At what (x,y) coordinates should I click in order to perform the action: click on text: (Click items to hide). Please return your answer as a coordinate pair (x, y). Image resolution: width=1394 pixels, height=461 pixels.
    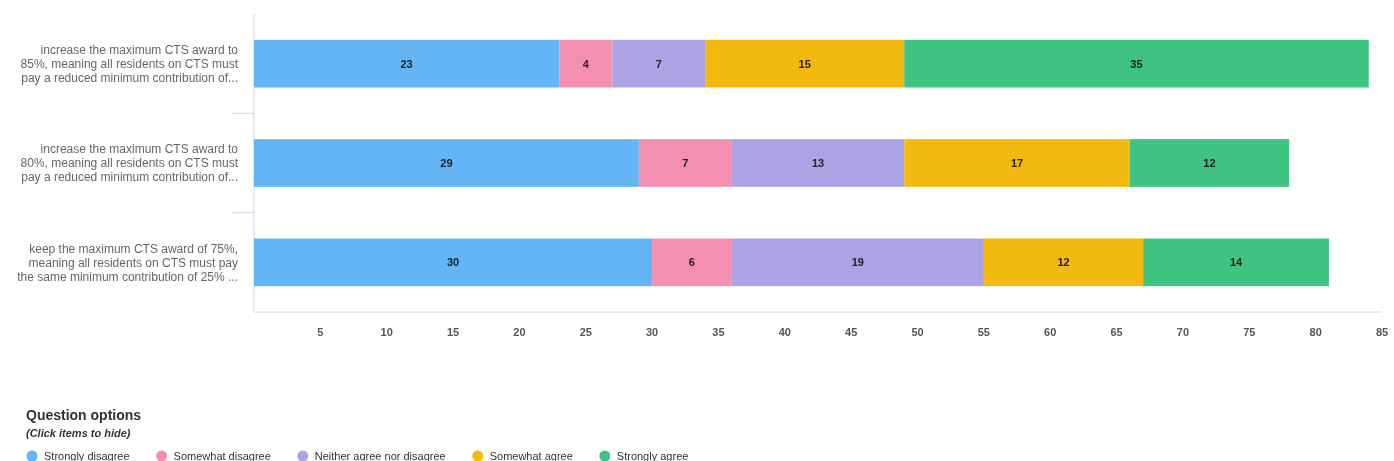
    Looking at the image, I should click on (78, 433).